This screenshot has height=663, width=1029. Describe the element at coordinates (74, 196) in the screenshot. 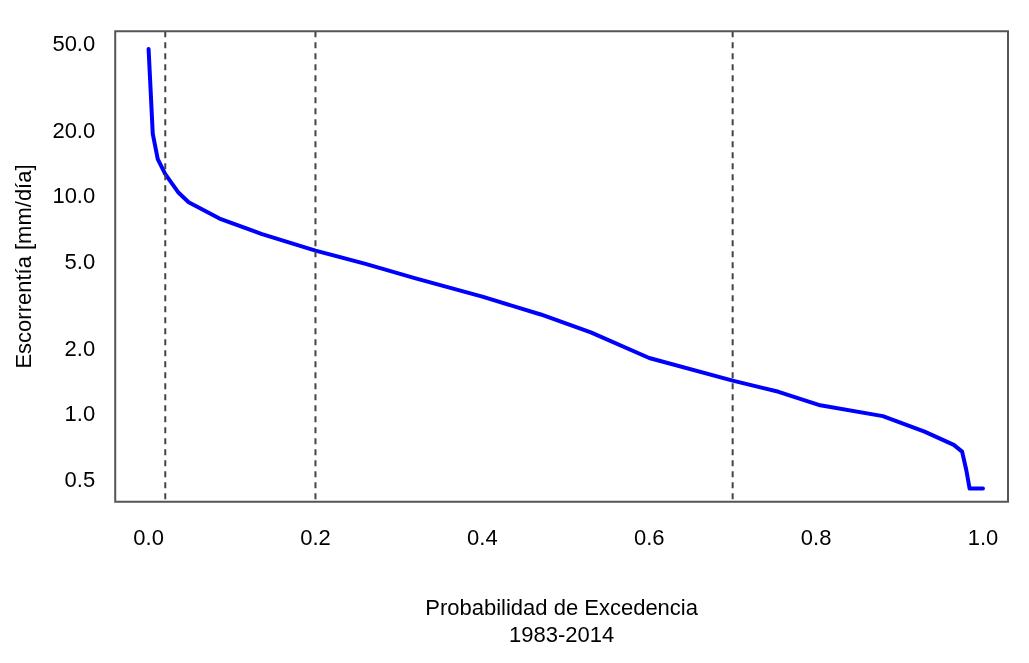

I see `y-tick-label: 10.0` at that location.